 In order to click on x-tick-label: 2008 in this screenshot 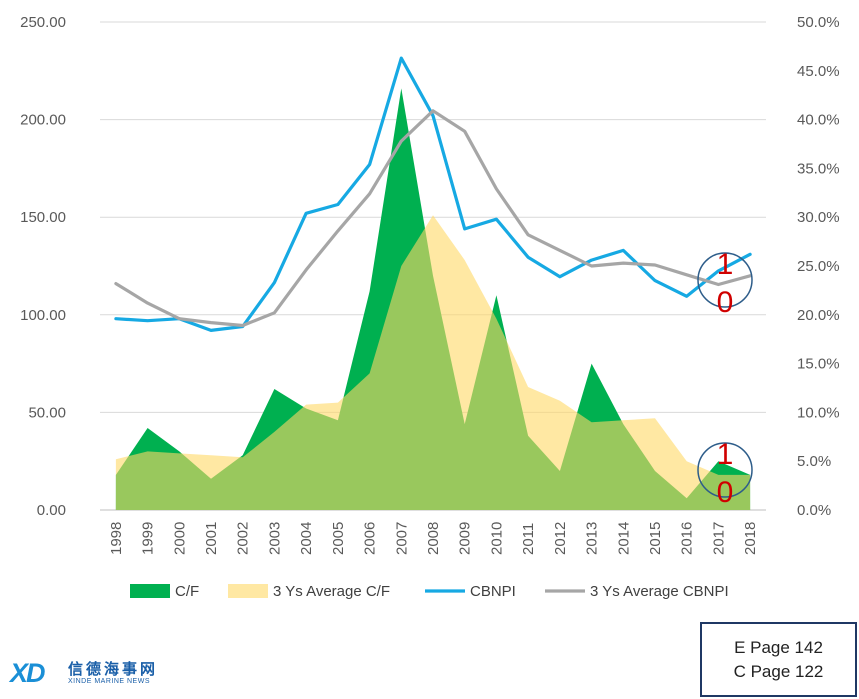, I will do `click(433, 538)`.